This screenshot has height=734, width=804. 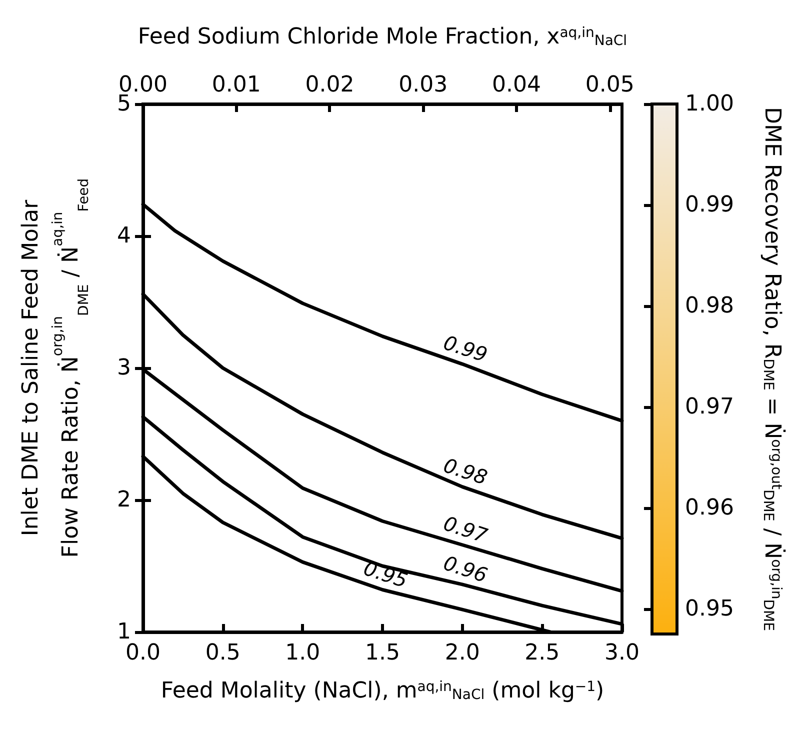 What do you see at coordinates (124, 500) in the screenshot?
I see `y-tick-label: 2` at bounding box center [124, 500].